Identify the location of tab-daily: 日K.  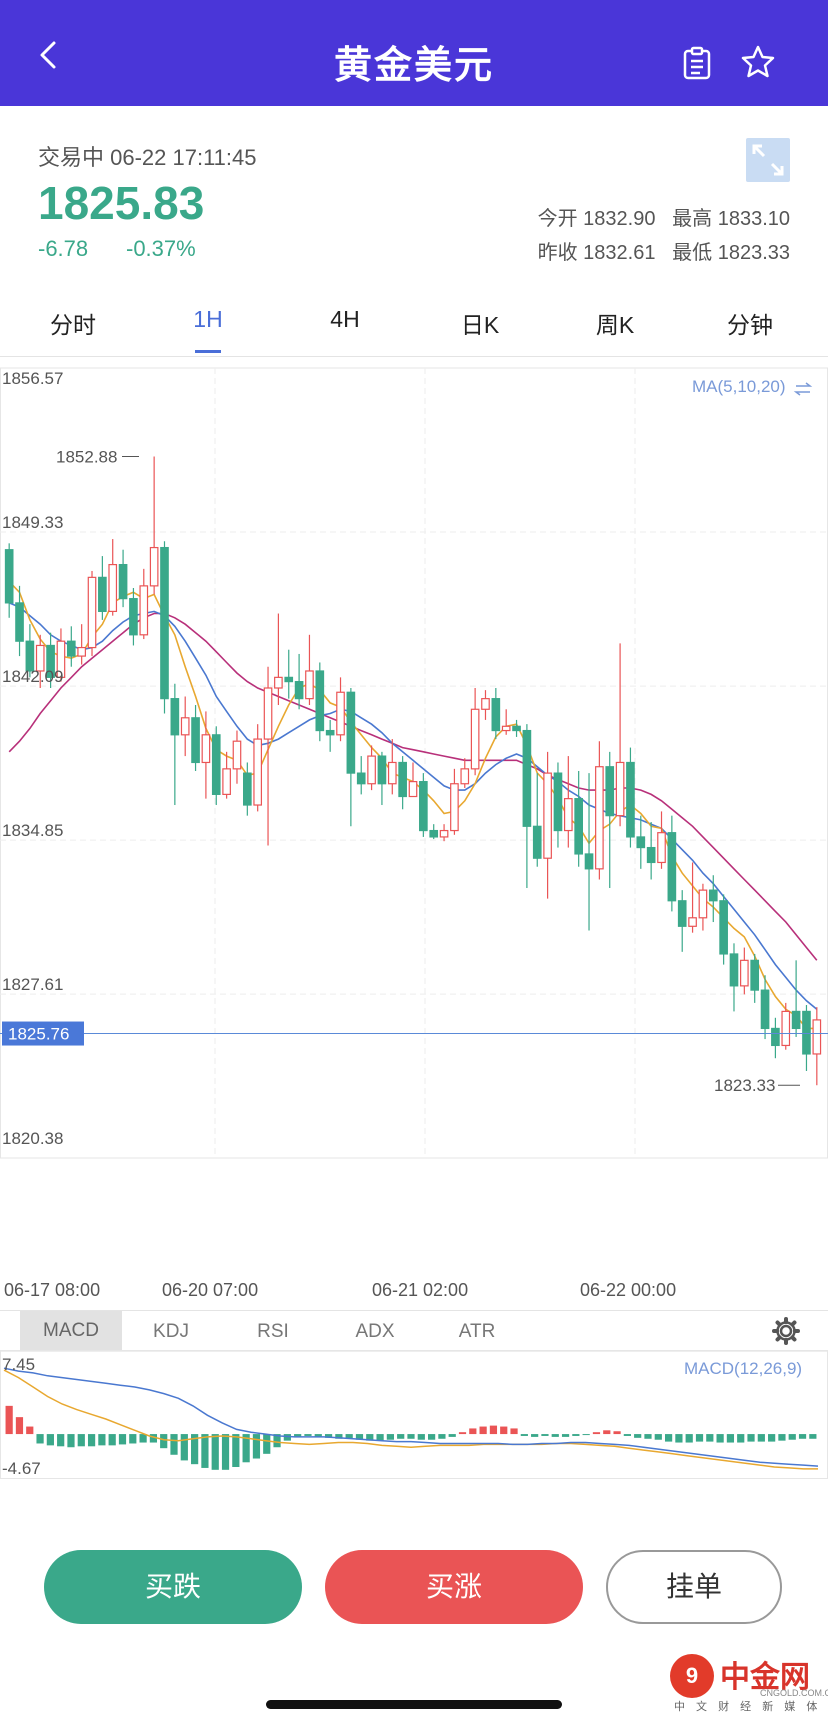
(480, 325).